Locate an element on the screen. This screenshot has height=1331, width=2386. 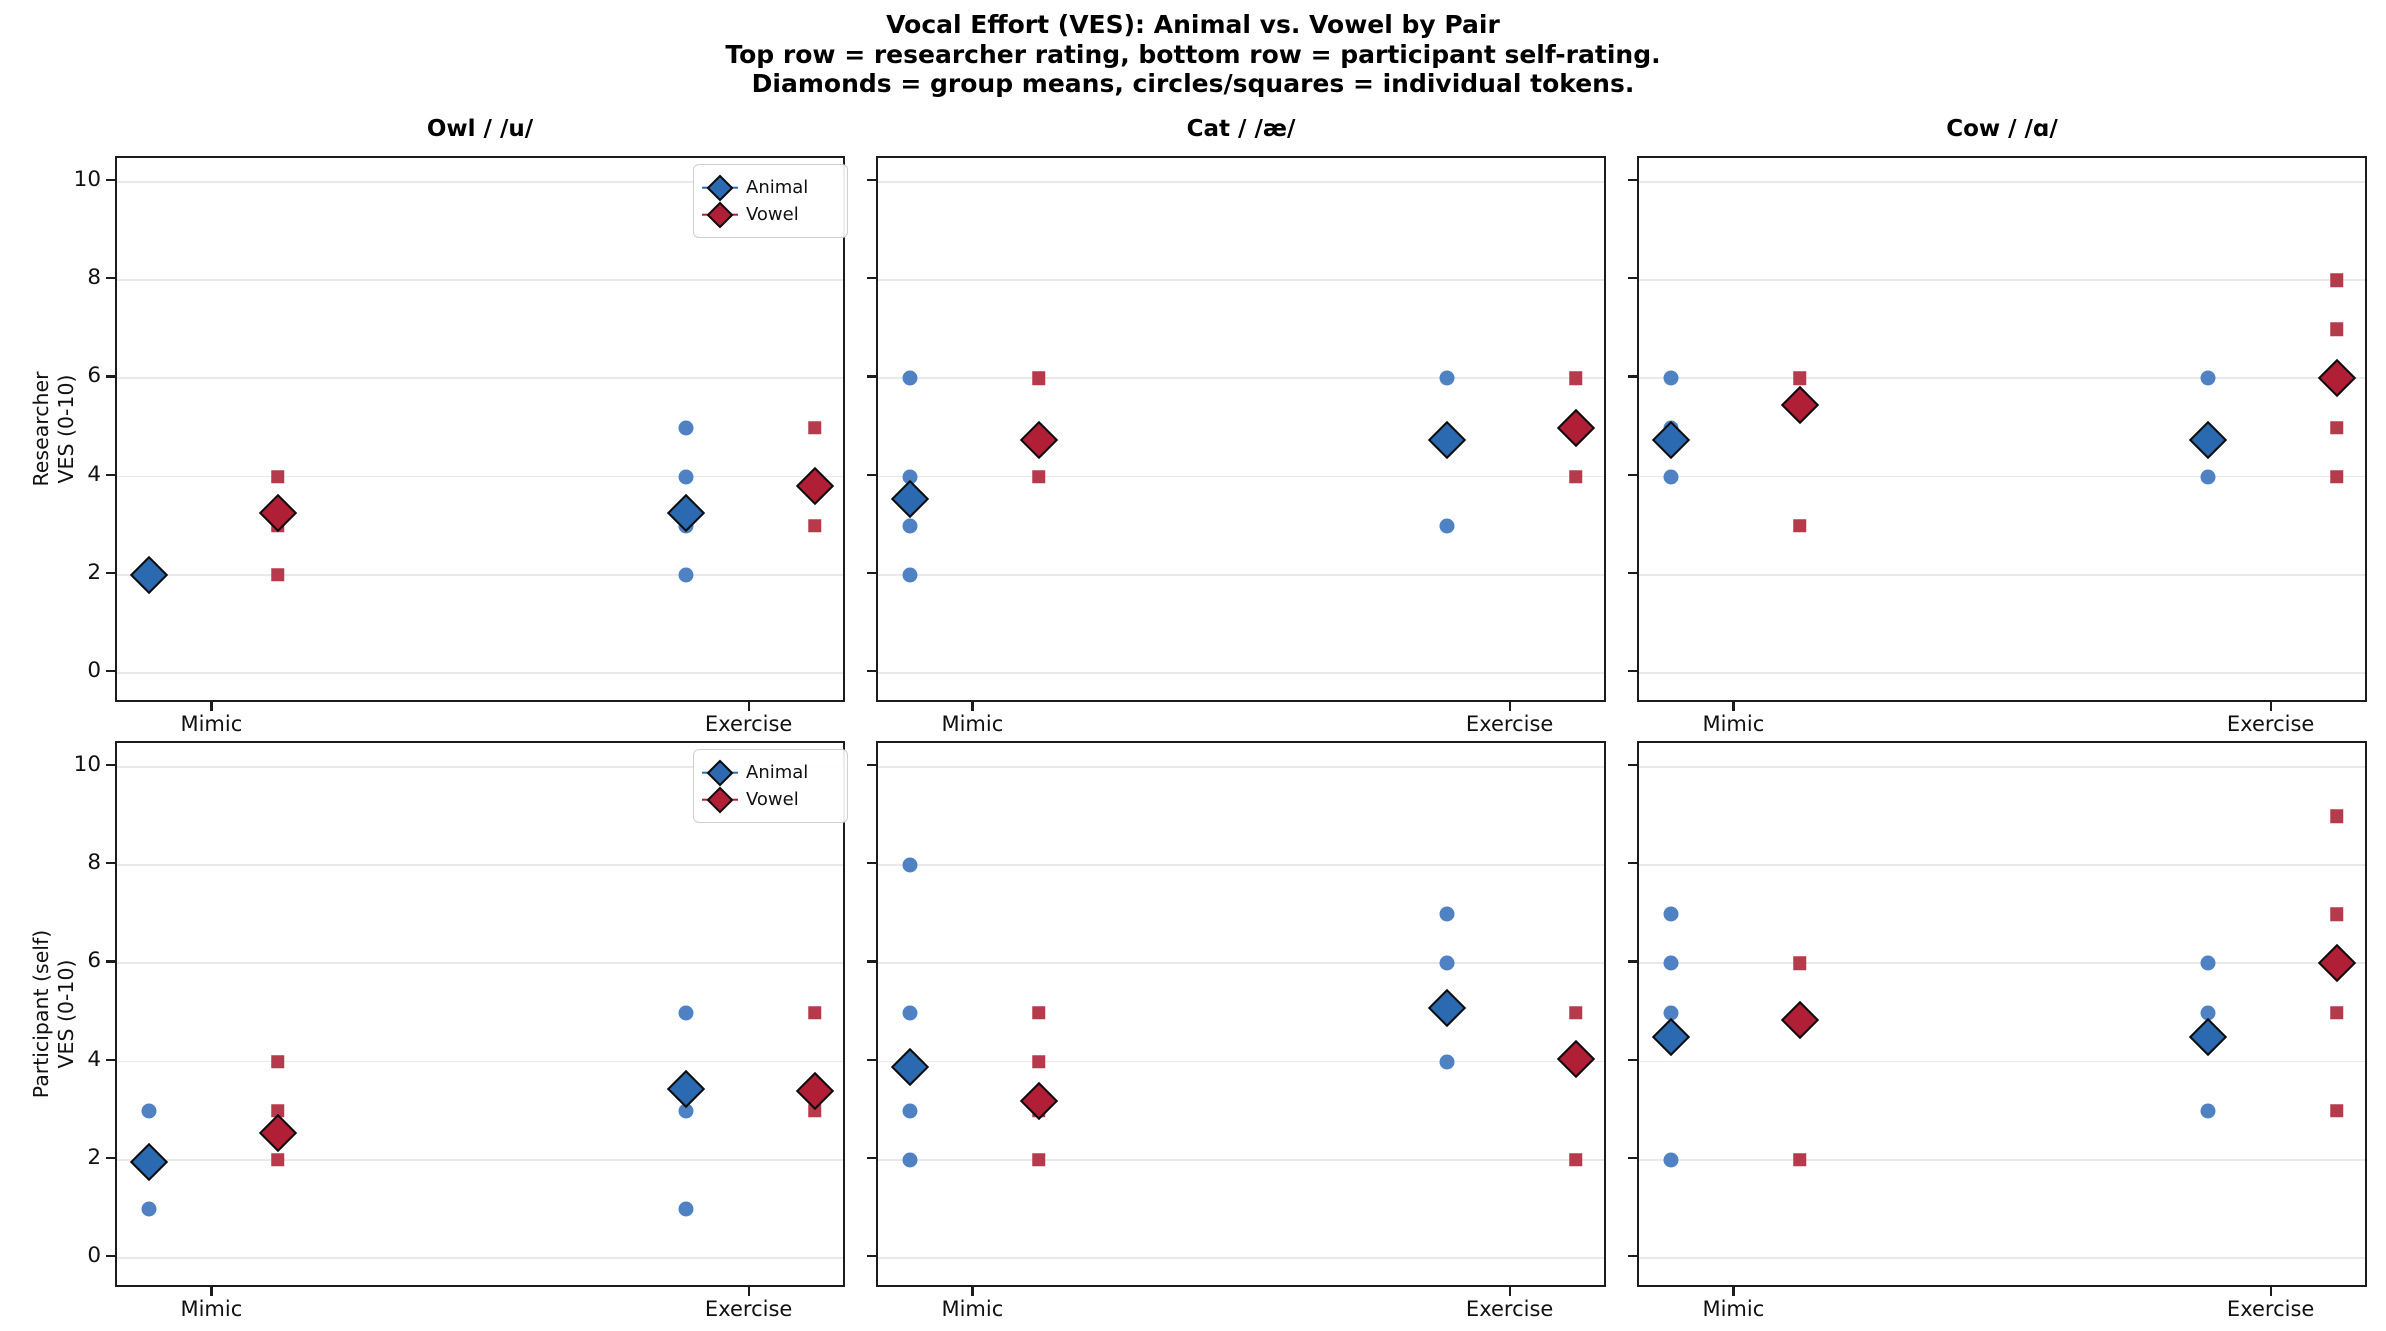
panel-title-cat: Cat / /æ/ is located at coordinates (1241, 129).